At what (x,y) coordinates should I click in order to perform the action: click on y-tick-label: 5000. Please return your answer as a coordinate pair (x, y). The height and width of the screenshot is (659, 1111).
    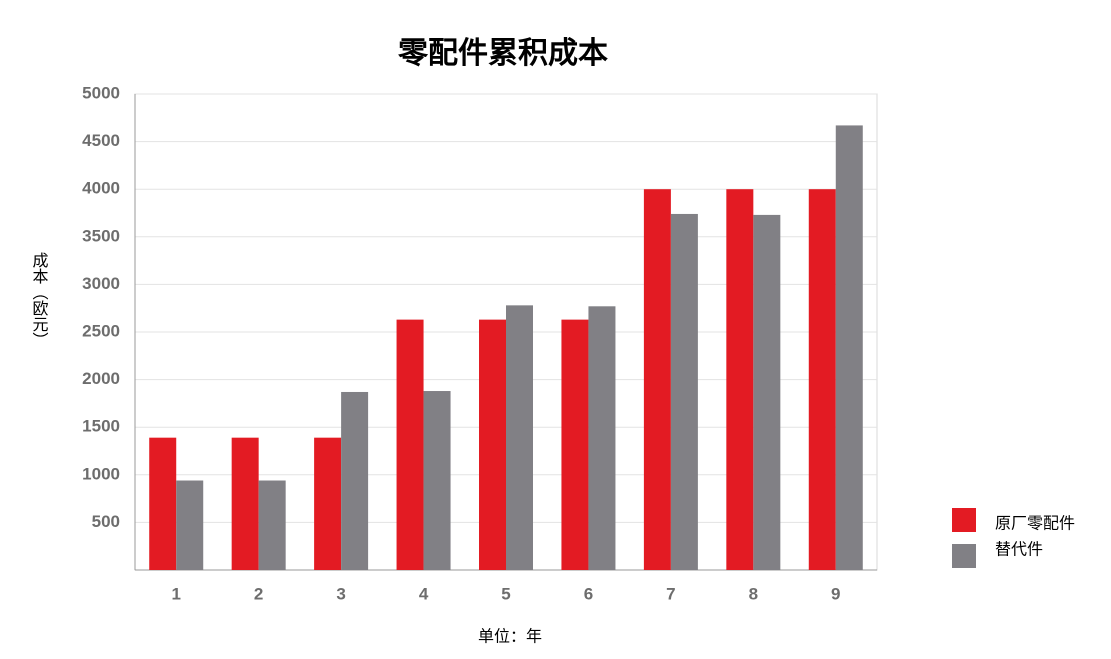
    Looking at the image, I should click on (101, 92).